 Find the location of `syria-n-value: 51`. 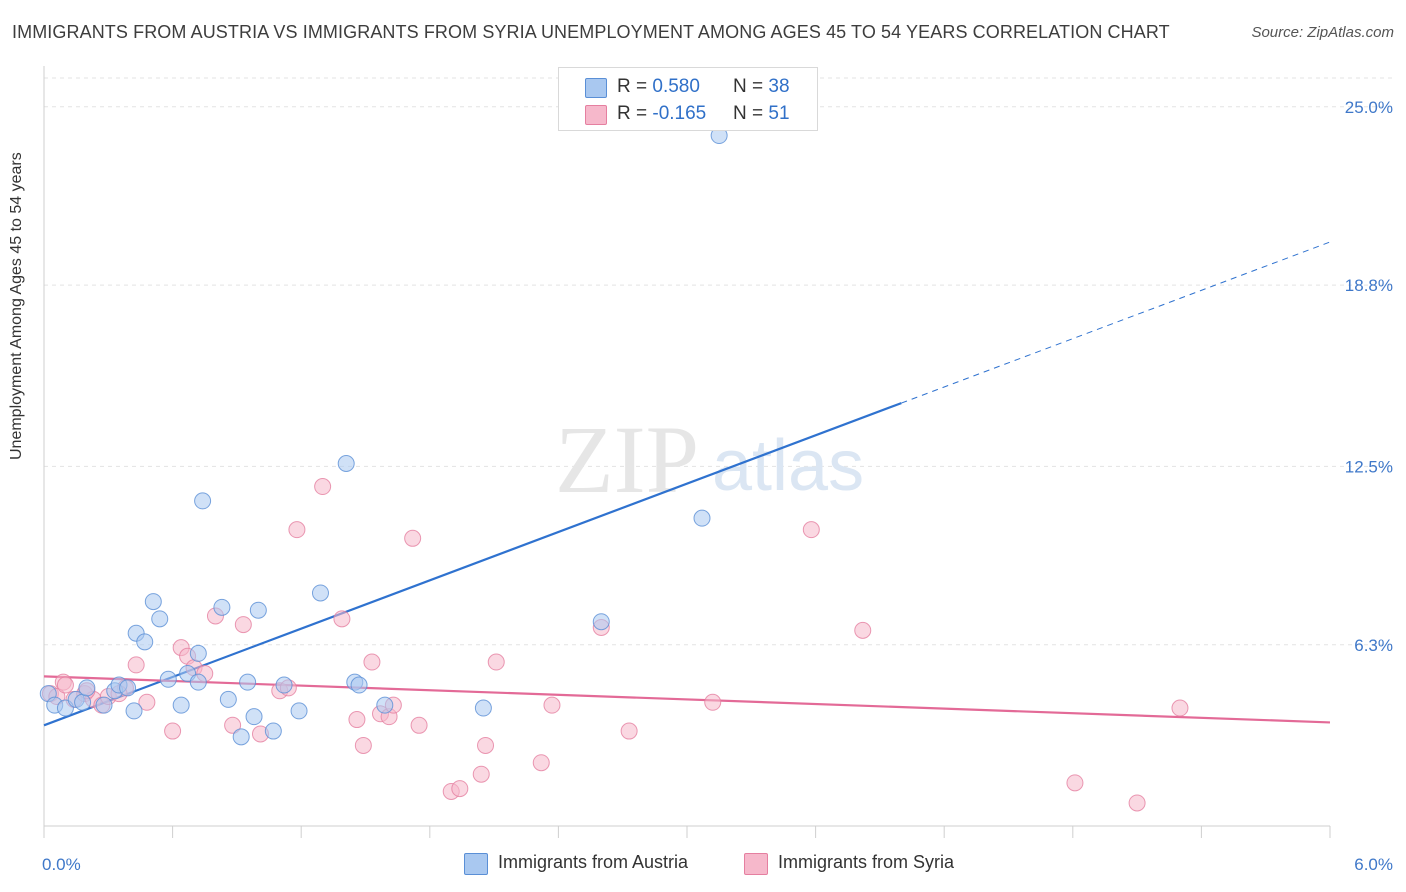

syria-n-value: 51 is located at coordinates (779, 113).